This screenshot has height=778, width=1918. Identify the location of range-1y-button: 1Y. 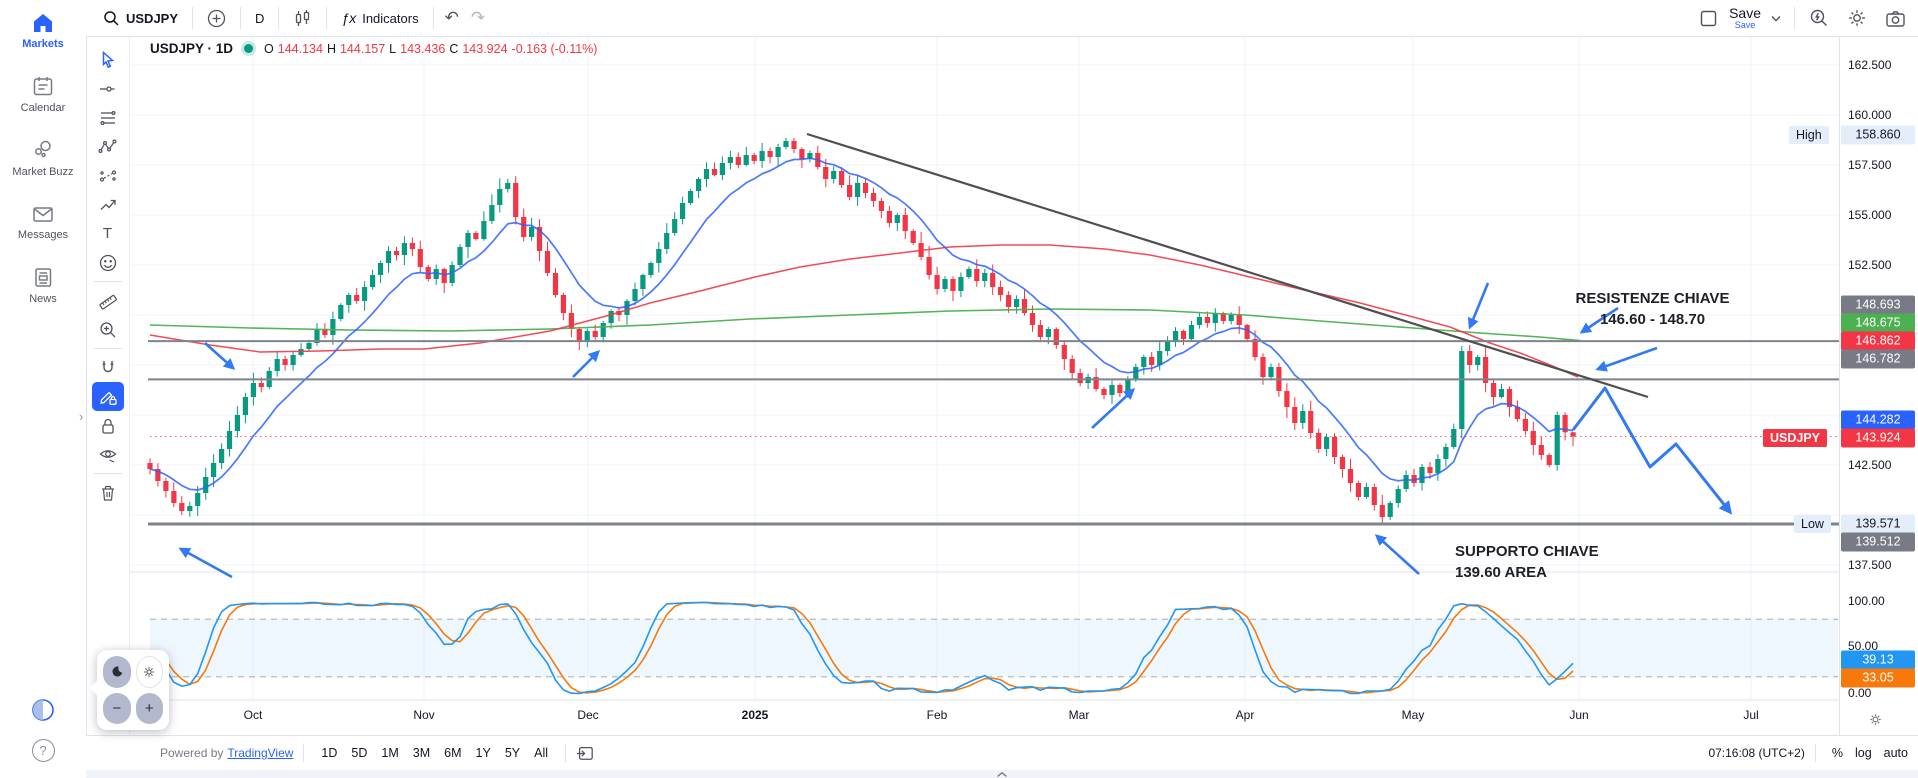
(483, 753).